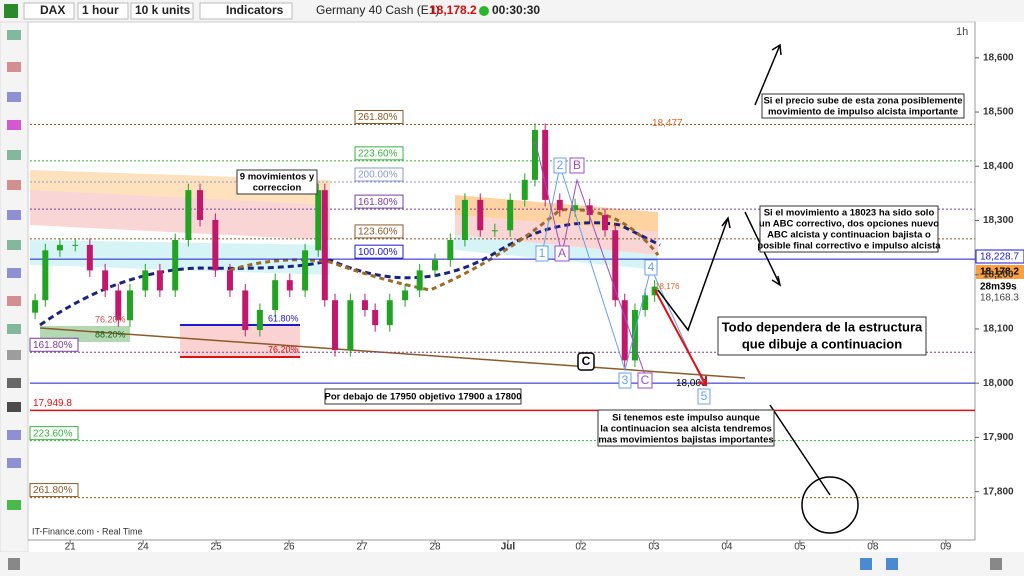 This screenshot has width=1024, height=581. Describe the element at coordinates (542, 253) in the screenshot. I see `wave-label: 1` at that location.